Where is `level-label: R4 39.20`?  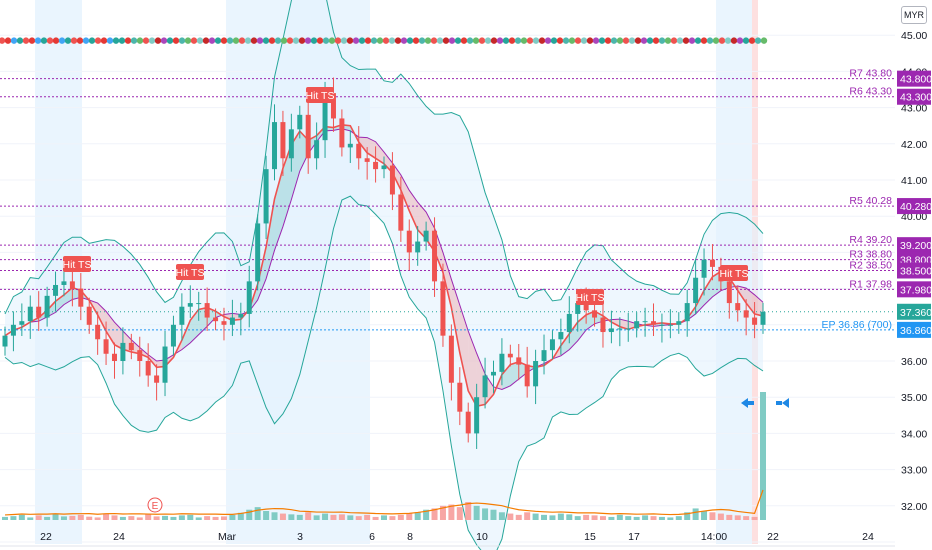
level-label: R4 39.20 is located at coordinates (870, 240).